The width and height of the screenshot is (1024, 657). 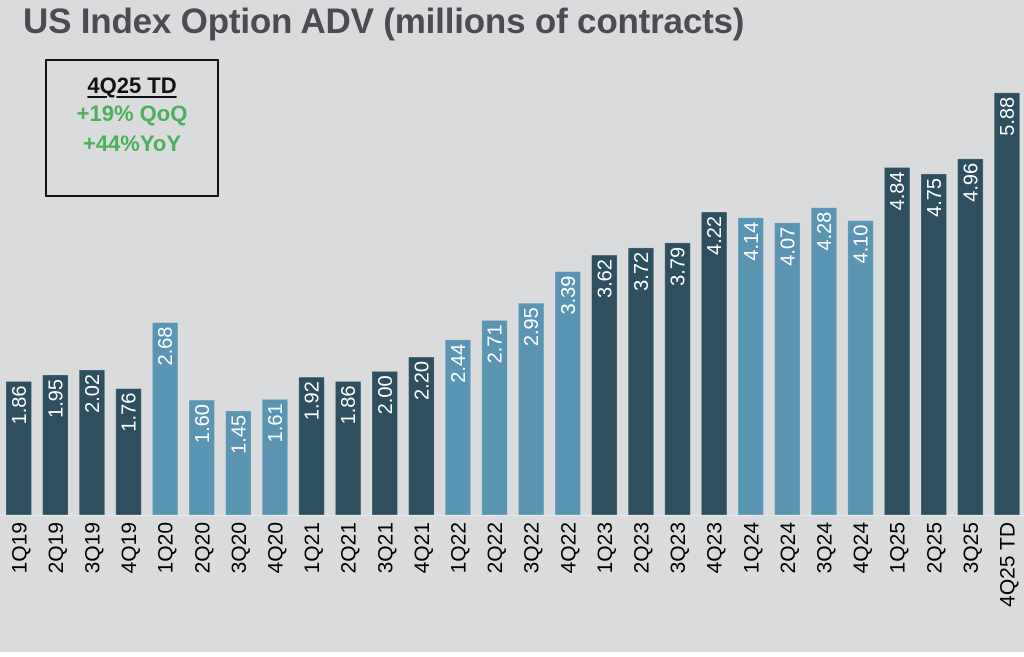 I want to click on category-tick-label: 3Q25, so click(x=971, y=547).